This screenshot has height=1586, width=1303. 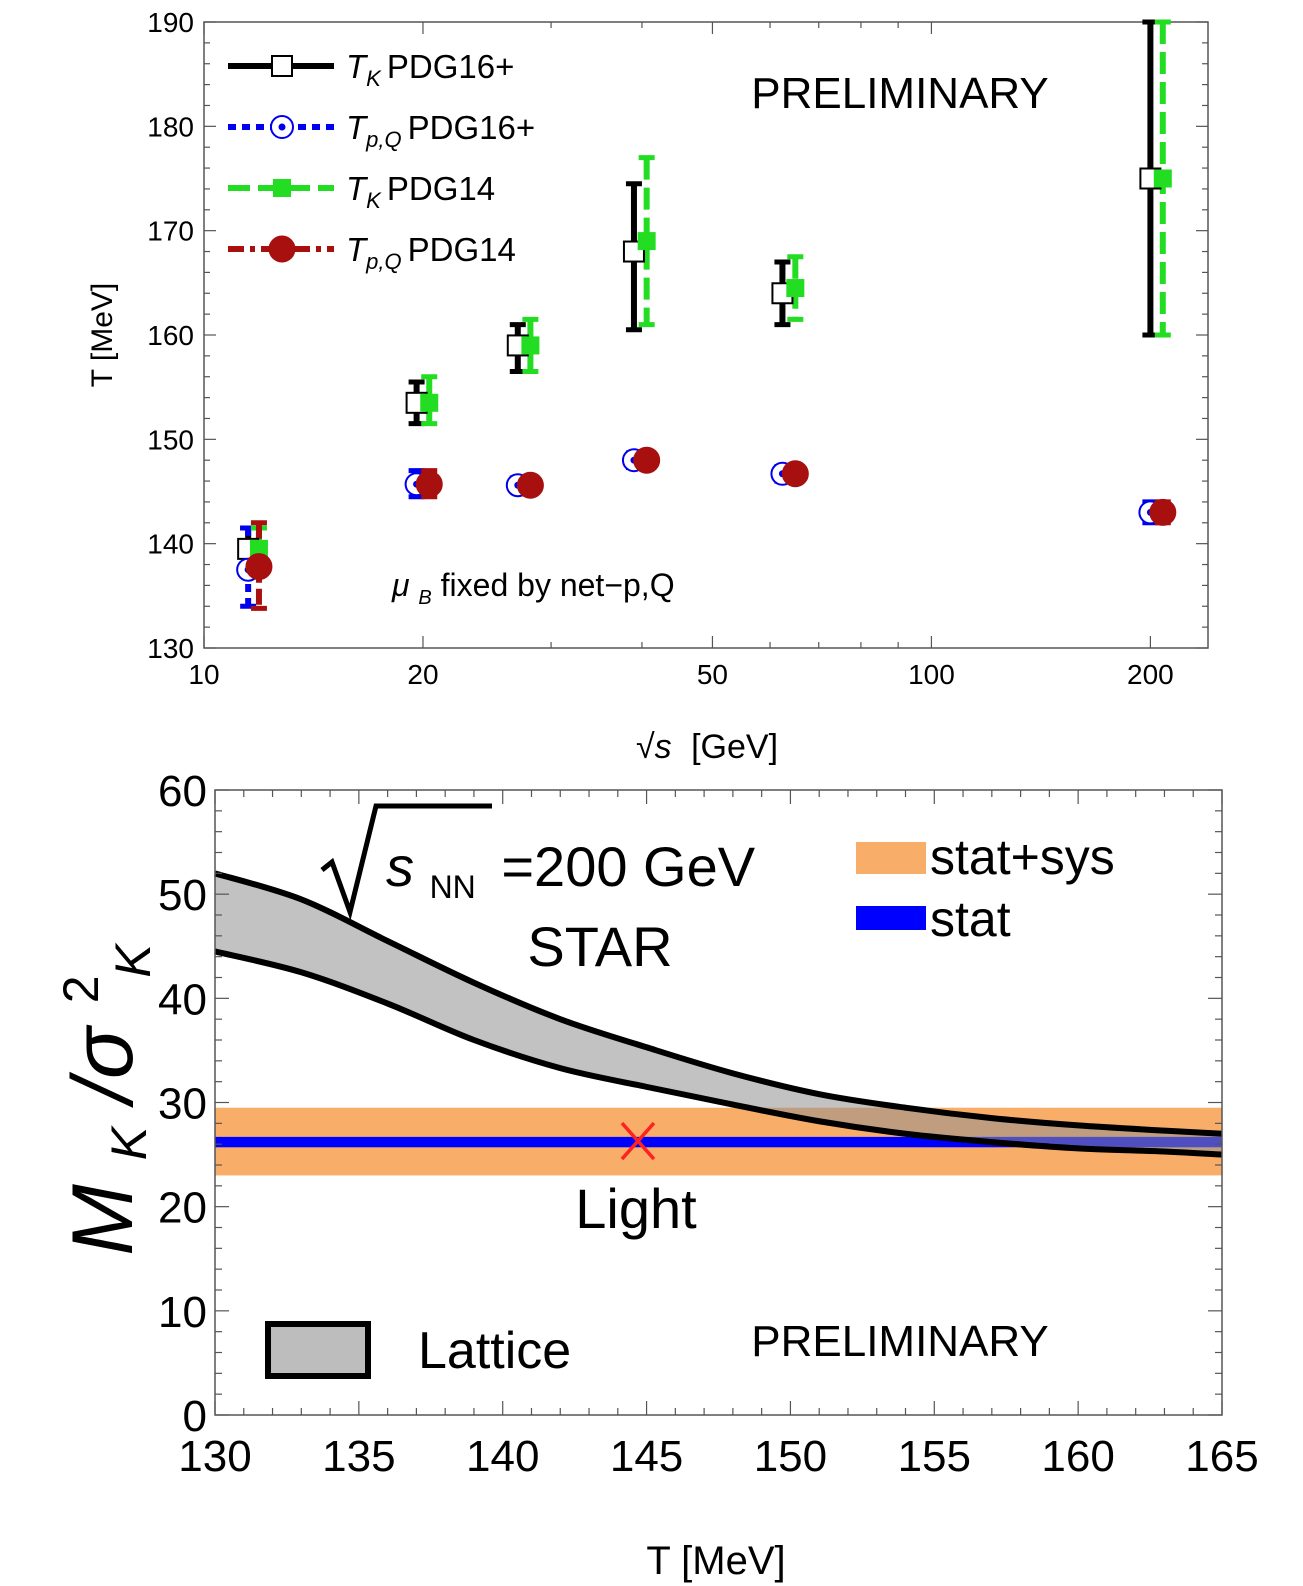 I want to click on legend-label: Tp,Q PDG16+, so click(x=440, y=130).